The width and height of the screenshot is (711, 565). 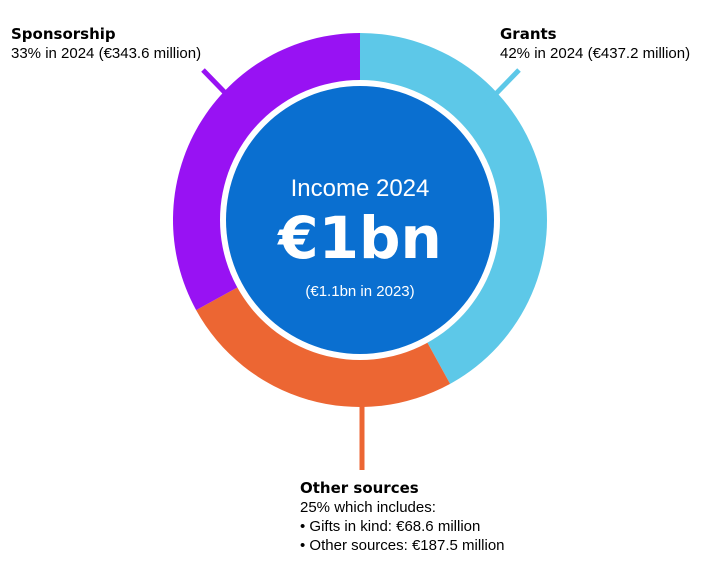 I want to click on sponsorship-title: Sponsorship, so click(x=63, y=34).